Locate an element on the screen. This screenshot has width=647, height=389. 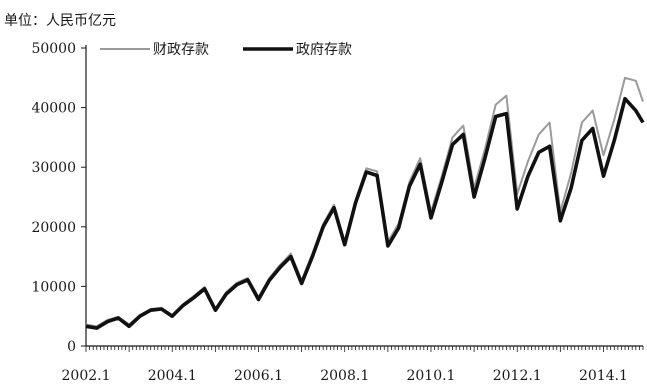
y-tick-label: 50000 is located at coordinates (53, 49).